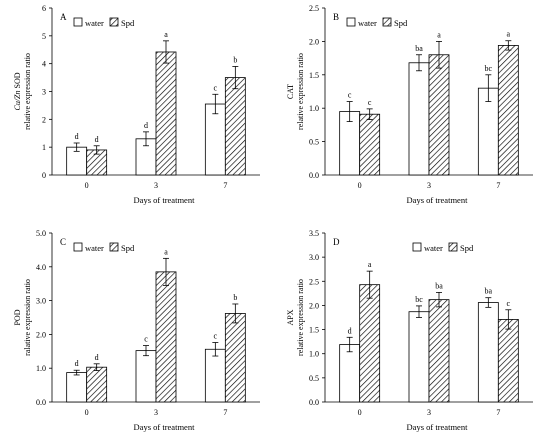 Image resolution: width=550 pixels, height=437 pixels. Describe the element at coordinates (17, 81) in the screenshot. I see `y-axis-title-rest: SOD` at that location.